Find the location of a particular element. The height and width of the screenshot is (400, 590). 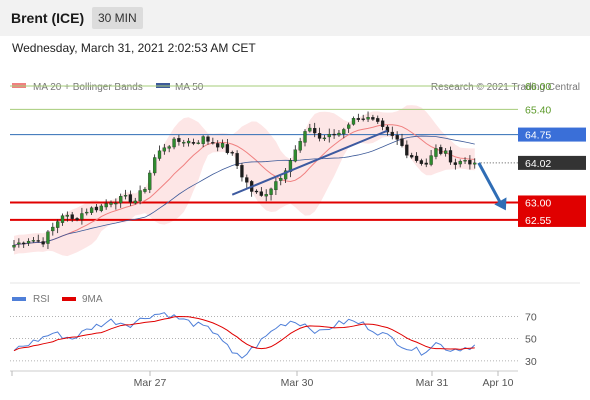

rsi-tick-label: 30 is located at coordinates (531, 362).